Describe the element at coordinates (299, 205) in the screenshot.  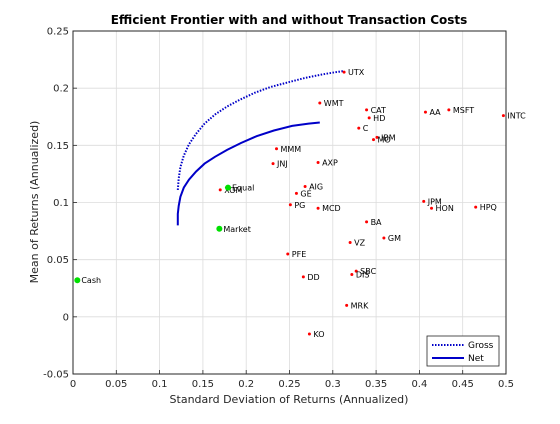
I see `asset-label: PG` at that location.